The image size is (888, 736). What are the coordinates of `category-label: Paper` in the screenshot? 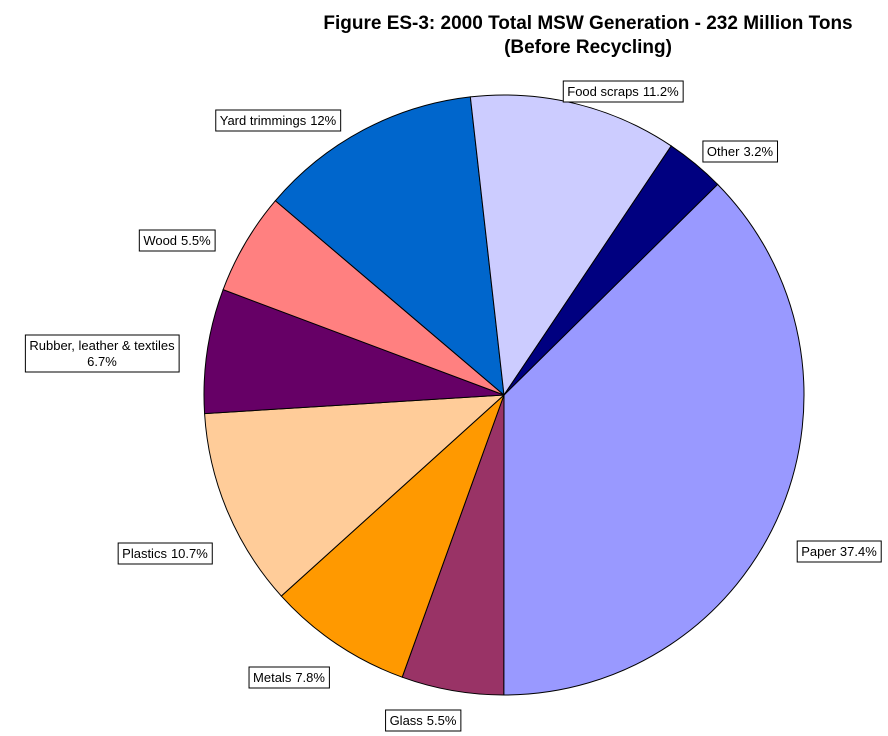 It's located at (818, 551).